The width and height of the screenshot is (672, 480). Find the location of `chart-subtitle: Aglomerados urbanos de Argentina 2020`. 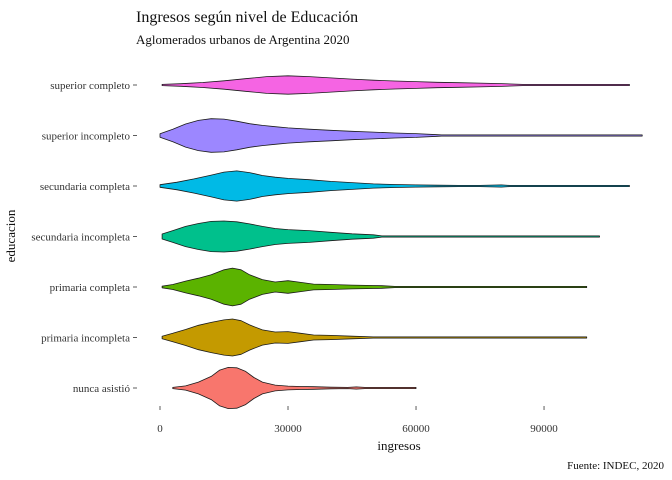

chart-subtitle: Aglomerados urbanos de Argentina 2020 is located at coordinates (243, 39).